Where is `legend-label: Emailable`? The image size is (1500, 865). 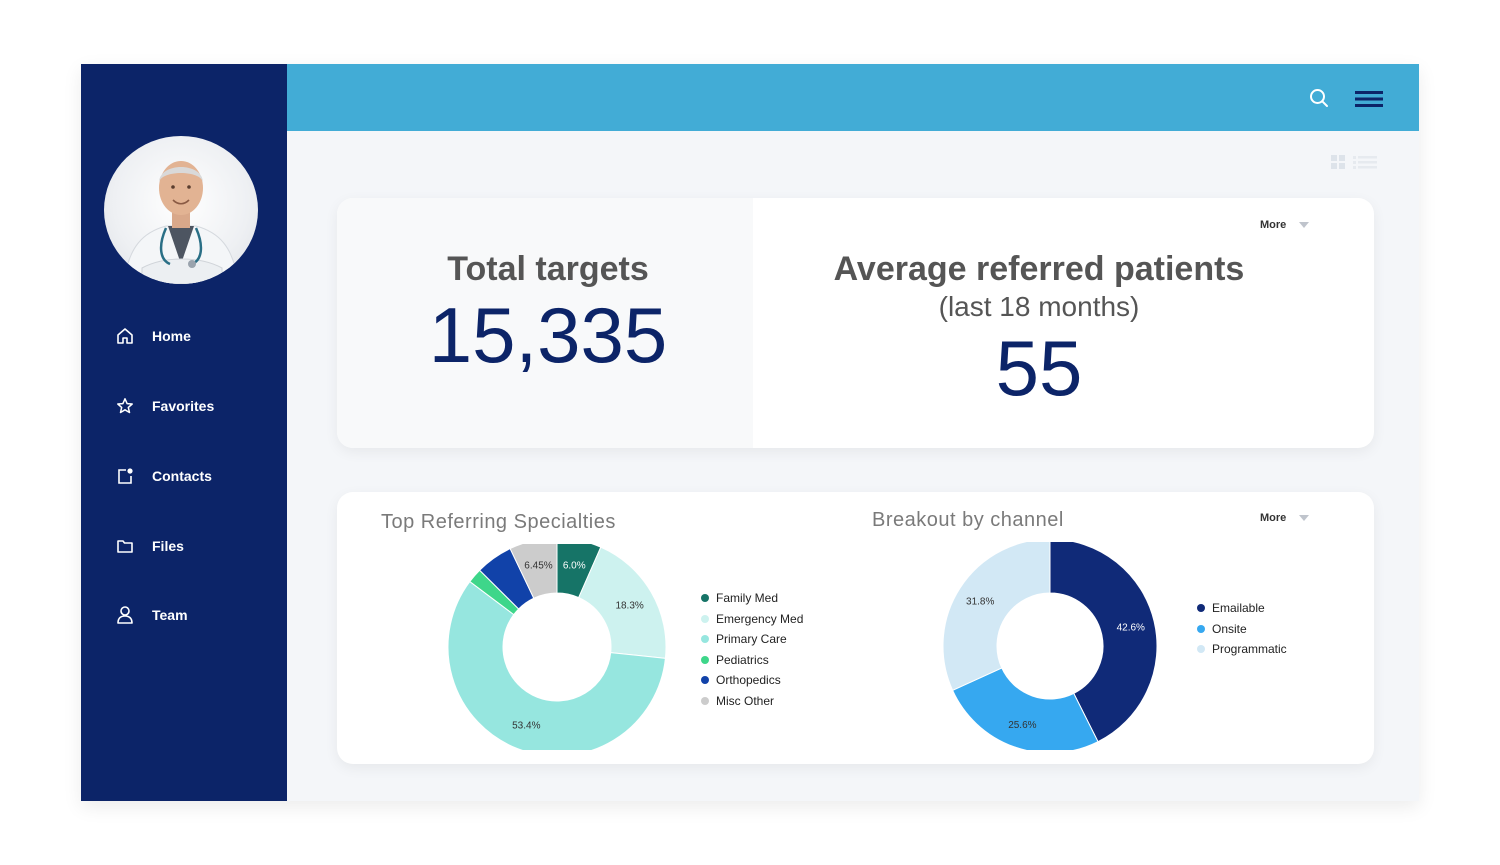
legend-label: Emailable is located at coordinates (1238, 608).